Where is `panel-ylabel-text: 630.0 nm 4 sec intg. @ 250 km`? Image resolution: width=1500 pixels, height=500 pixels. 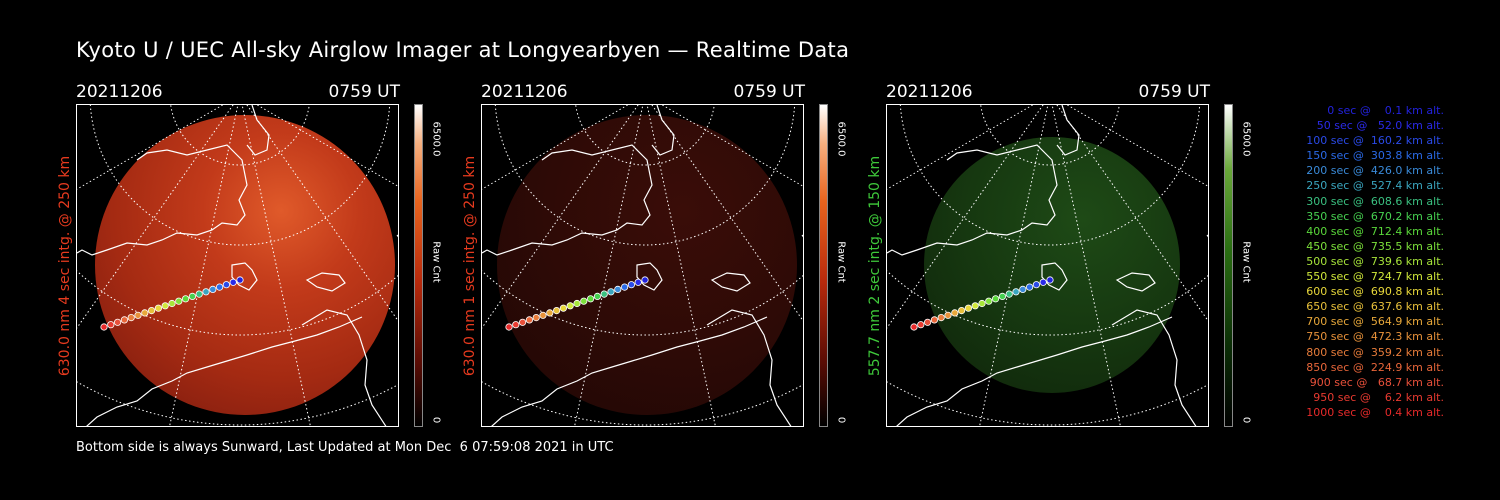
panel-ylabel-text: 630.0 nm 4 sec intg. @ 250 km is located at coordinates (65, 265).